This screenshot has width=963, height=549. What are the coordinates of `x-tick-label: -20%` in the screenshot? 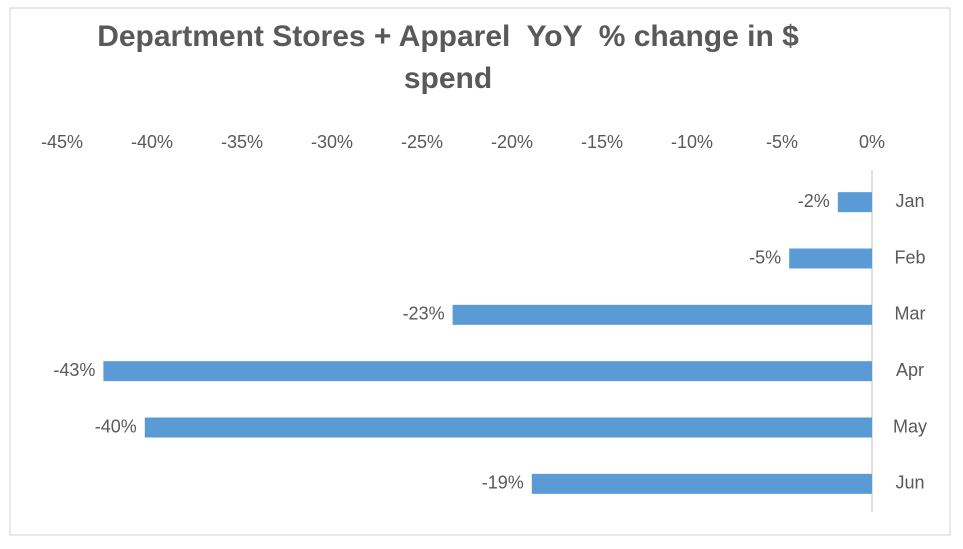 It's located at (512, 142).